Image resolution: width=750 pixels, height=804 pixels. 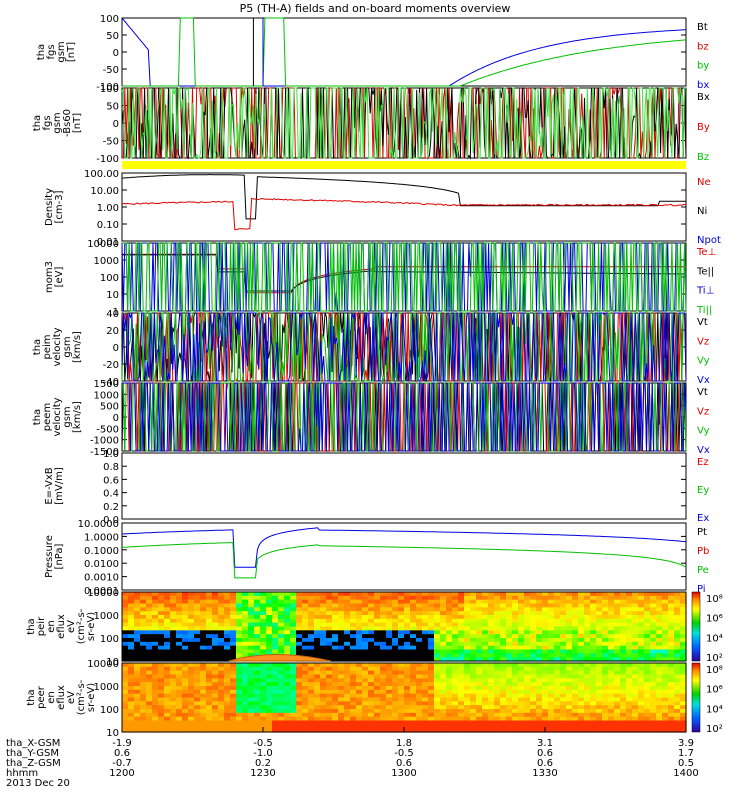 What do you see at coordinates (51, 697) in the screenshot?
I see `y-axis-label: en` at bounding box center [51, 697].